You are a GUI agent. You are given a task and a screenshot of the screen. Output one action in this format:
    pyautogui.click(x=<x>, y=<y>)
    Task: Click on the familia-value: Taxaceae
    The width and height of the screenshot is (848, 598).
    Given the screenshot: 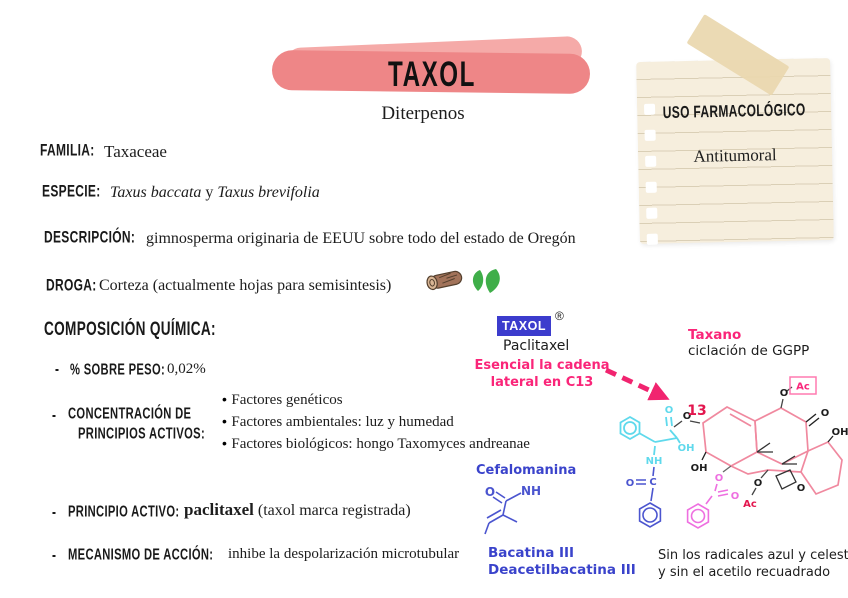 What is the action you would take?
    pyautogui.click(x=135, y=151)
    